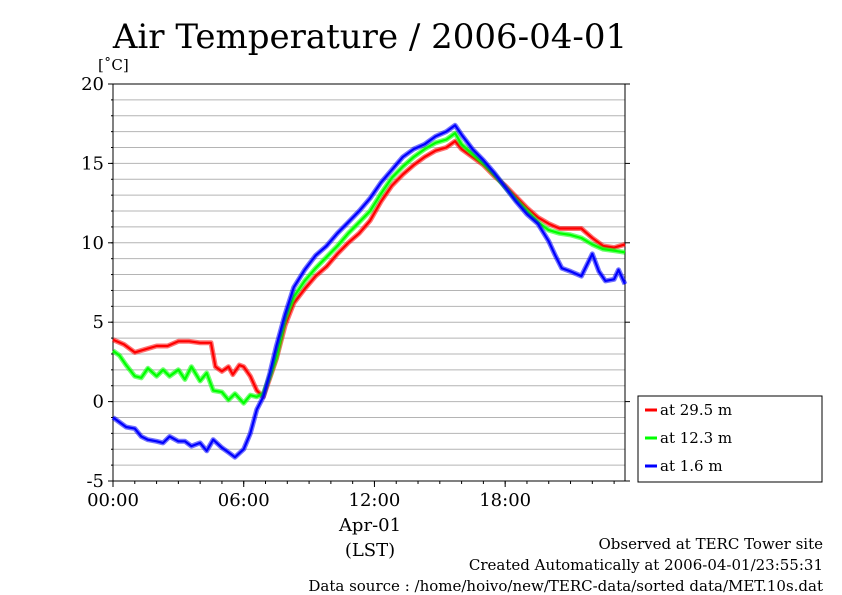  I want to click on legend: at 29.5 m at 12.3 m at 1.6 m, so click(730, 439).